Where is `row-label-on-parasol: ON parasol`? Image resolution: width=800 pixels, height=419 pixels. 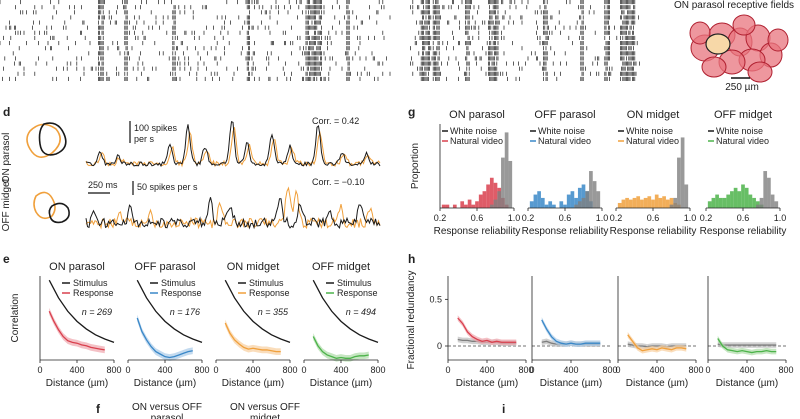 row-label-on-parasol: ON parasol is located at coordinates (6, 158).